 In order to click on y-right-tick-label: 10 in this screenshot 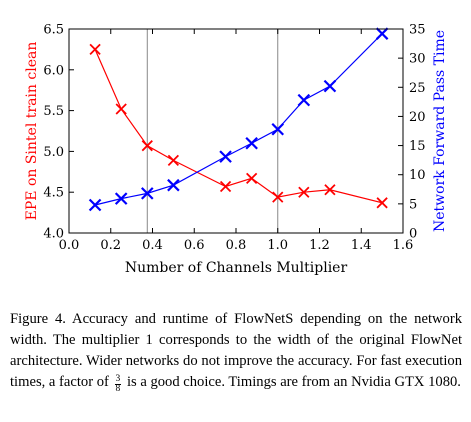, I will do `click(417, 175)`.